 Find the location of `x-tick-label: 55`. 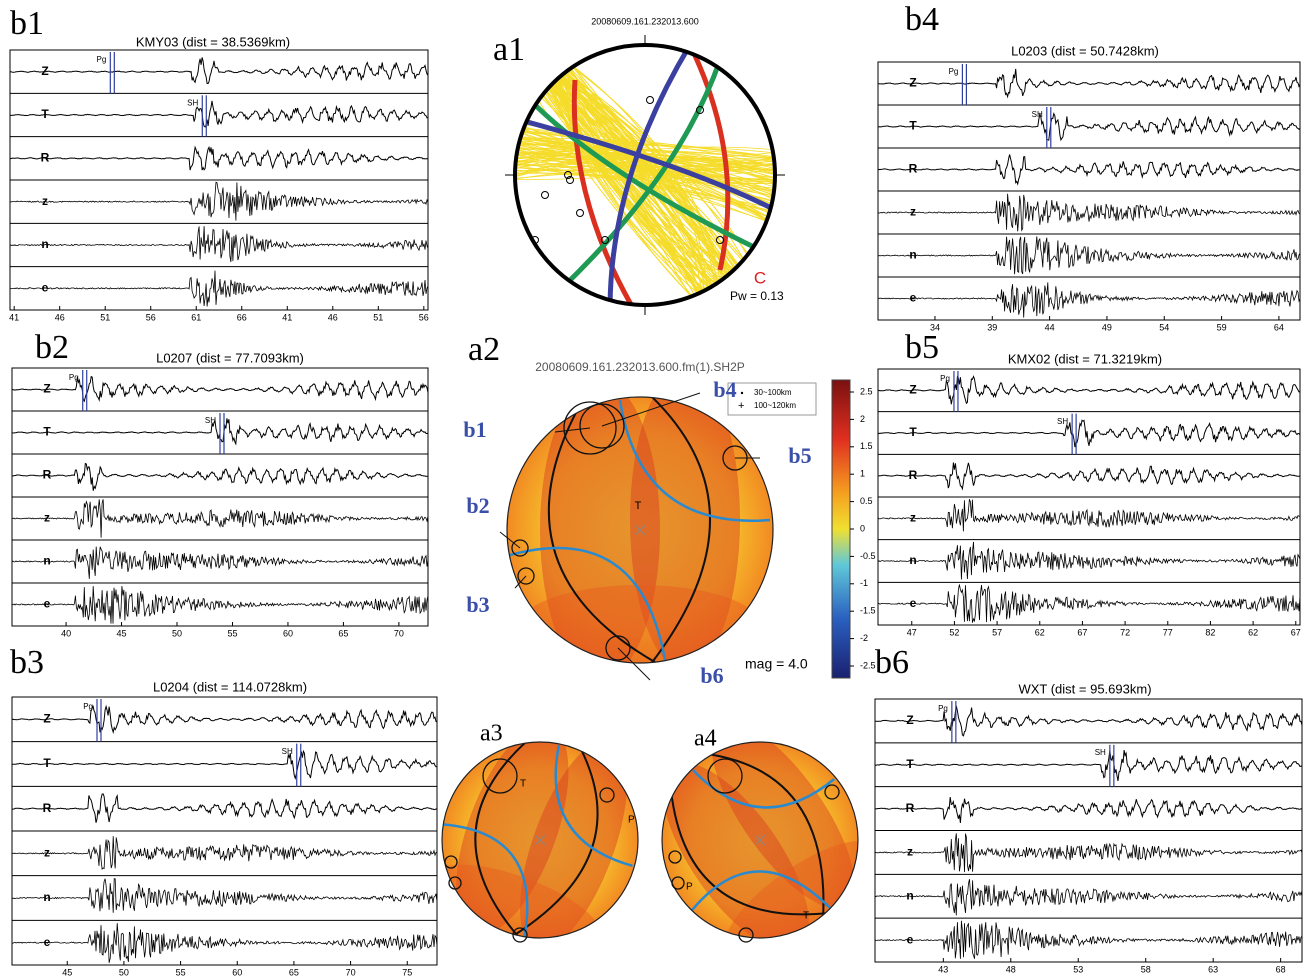

x-tick-label: 55 is located at coordinates (232, 633).